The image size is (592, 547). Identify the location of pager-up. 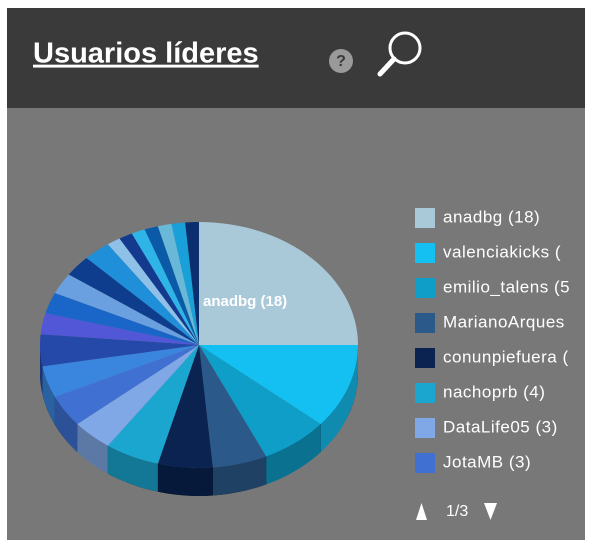
(421, 511).